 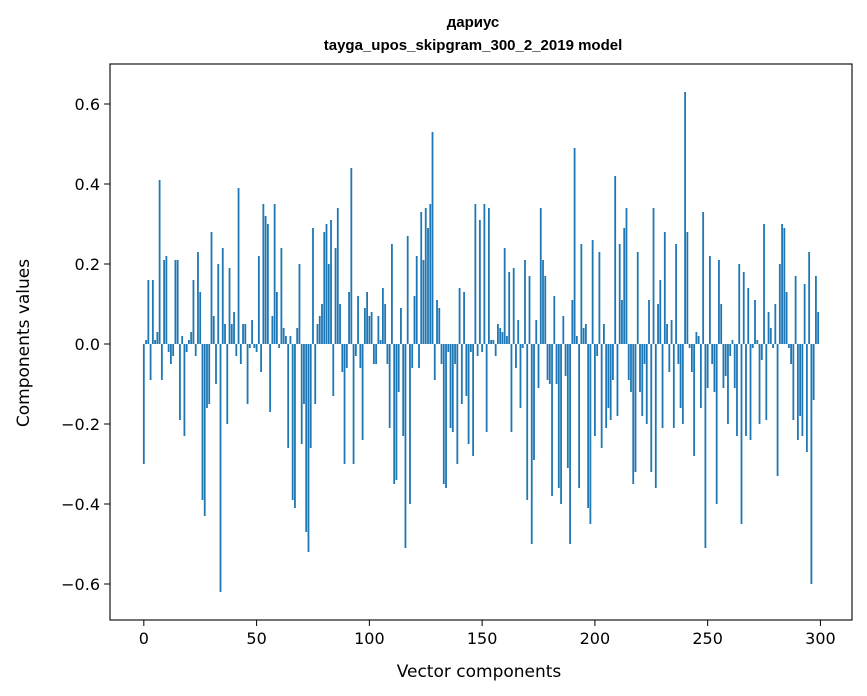 What do you see at coordinates (482, 638) in the screenshot?
I see `x-tick-label: 150` at bounding box center [482, 638].